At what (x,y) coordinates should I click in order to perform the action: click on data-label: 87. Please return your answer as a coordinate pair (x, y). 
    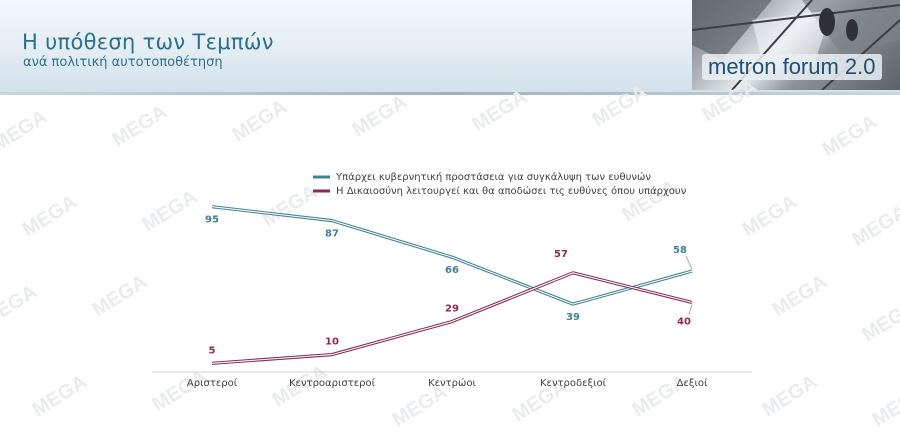
    Looking at the image, I should click on (332, 234).